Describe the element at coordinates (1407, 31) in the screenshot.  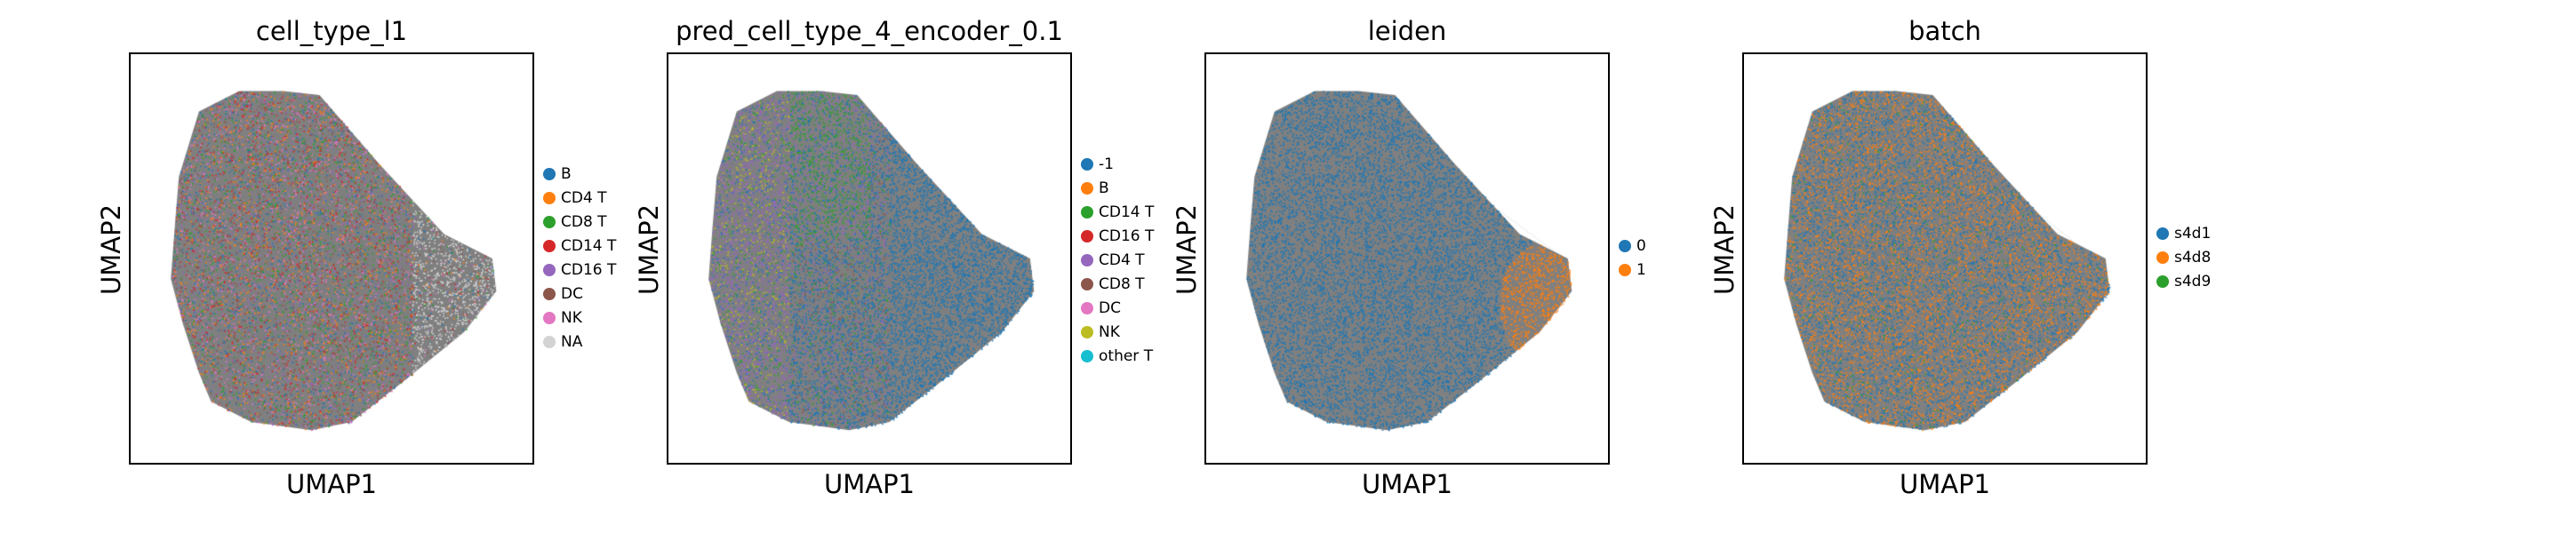
I see `chart-title: leiden` at that location.